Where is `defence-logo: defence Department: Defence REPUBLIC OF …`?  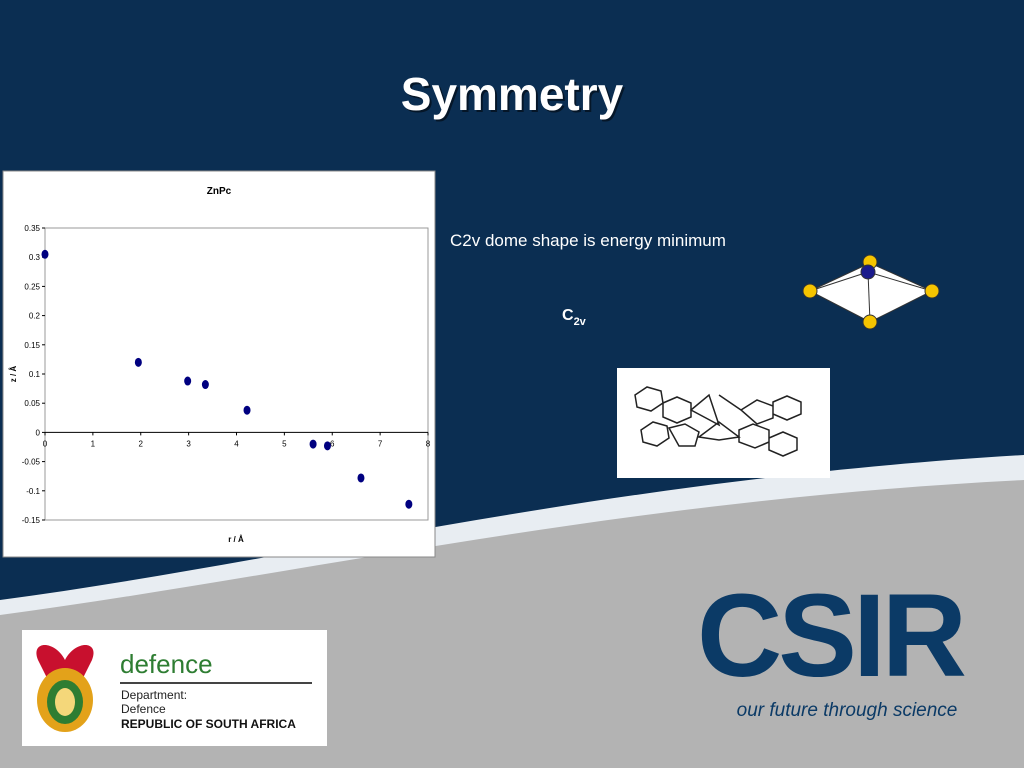
defence-logo: defence Department: Defence REPUBLIC OF … is located at coordinates (174, 688).